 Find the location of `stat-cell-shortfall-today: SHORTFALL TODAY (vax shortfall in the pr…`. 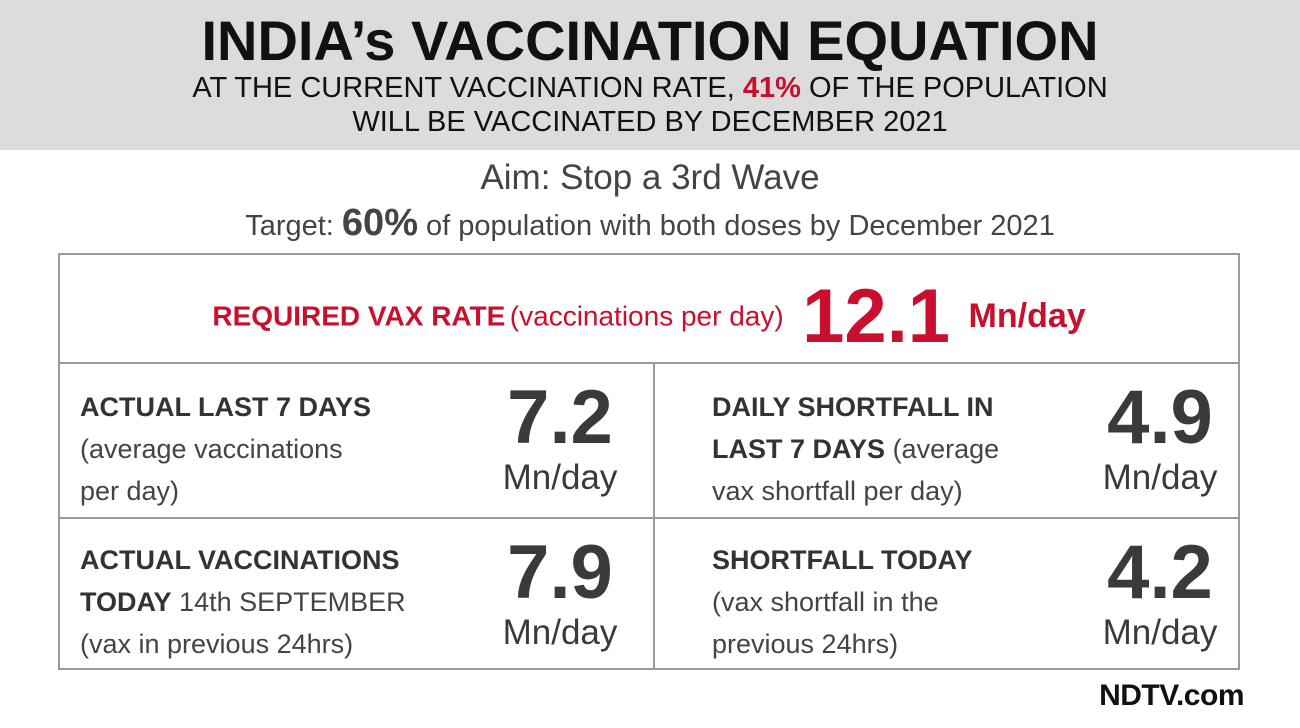

stat-cell-shortfall-today: SHORTFALL TODAY (vax shortfall in the pr… is located at coordinates (946, 593).